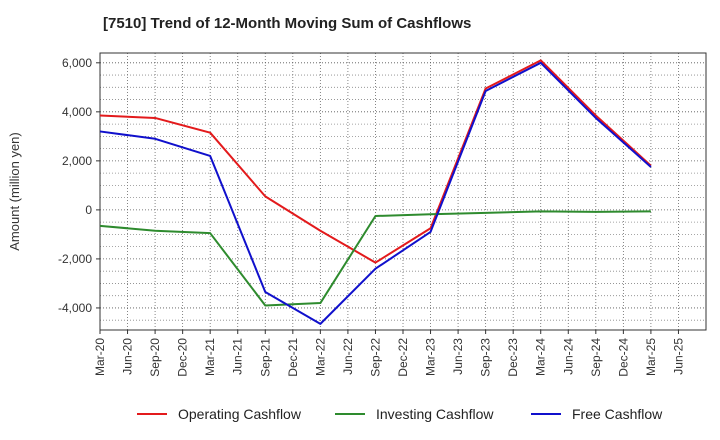 The height and width of the screenshot is (440, 720). I want to click on x-tick-label: Jun-23, so click(458, 356).